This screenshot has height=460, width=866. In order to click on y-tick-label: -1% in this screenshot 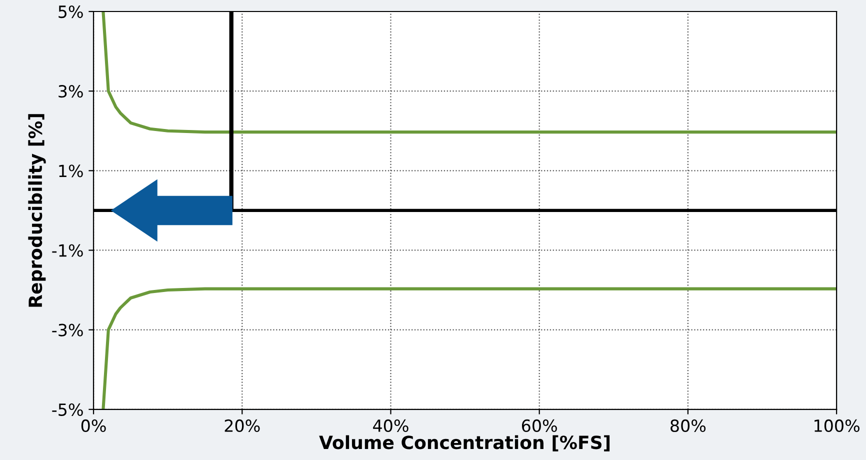, I will do `click(67, 250)`.